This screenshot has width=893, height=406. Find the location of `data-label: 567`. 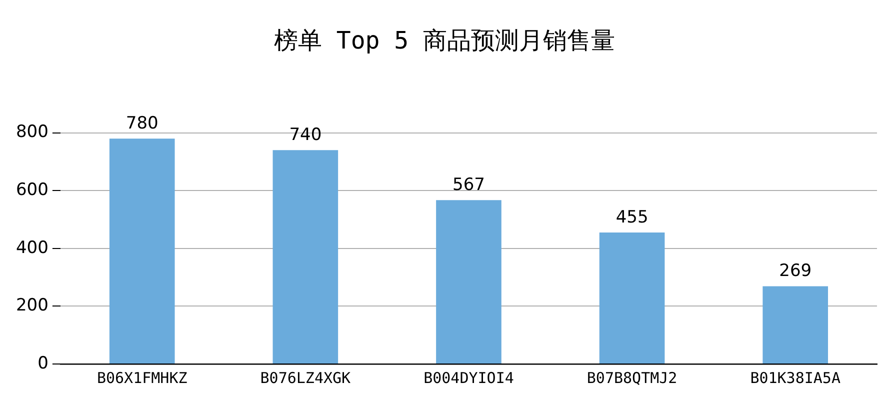

data-label: 567 is located at coordinates (468, 185).